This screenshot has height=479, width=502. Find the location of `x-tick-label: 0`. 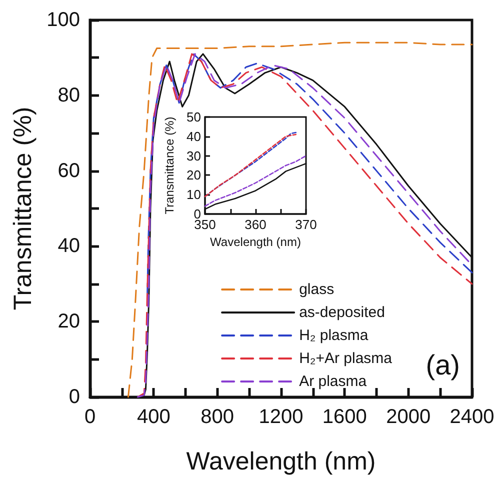

x-tick-label: 0 is located at coordinates (90, 417).